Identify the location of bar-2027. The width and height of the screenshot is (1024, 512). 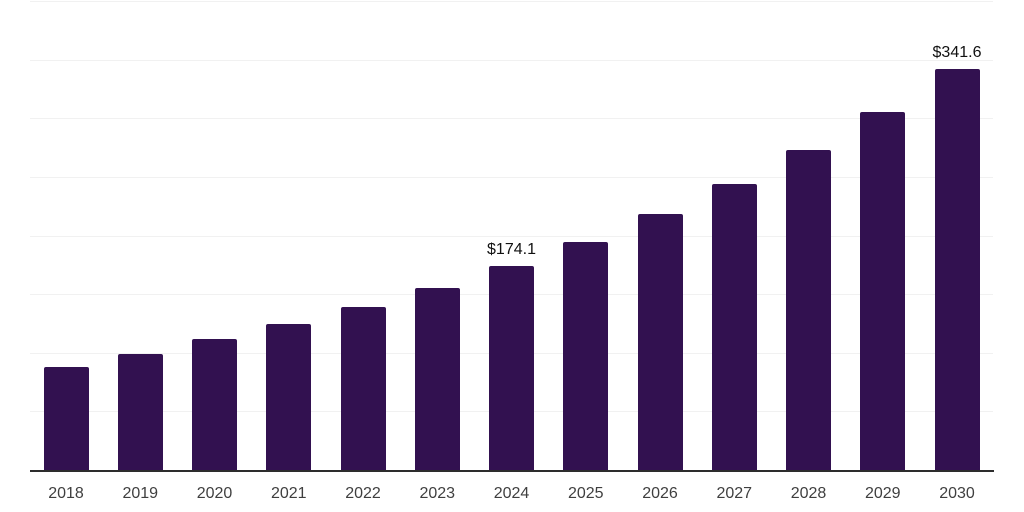
(734, 327).